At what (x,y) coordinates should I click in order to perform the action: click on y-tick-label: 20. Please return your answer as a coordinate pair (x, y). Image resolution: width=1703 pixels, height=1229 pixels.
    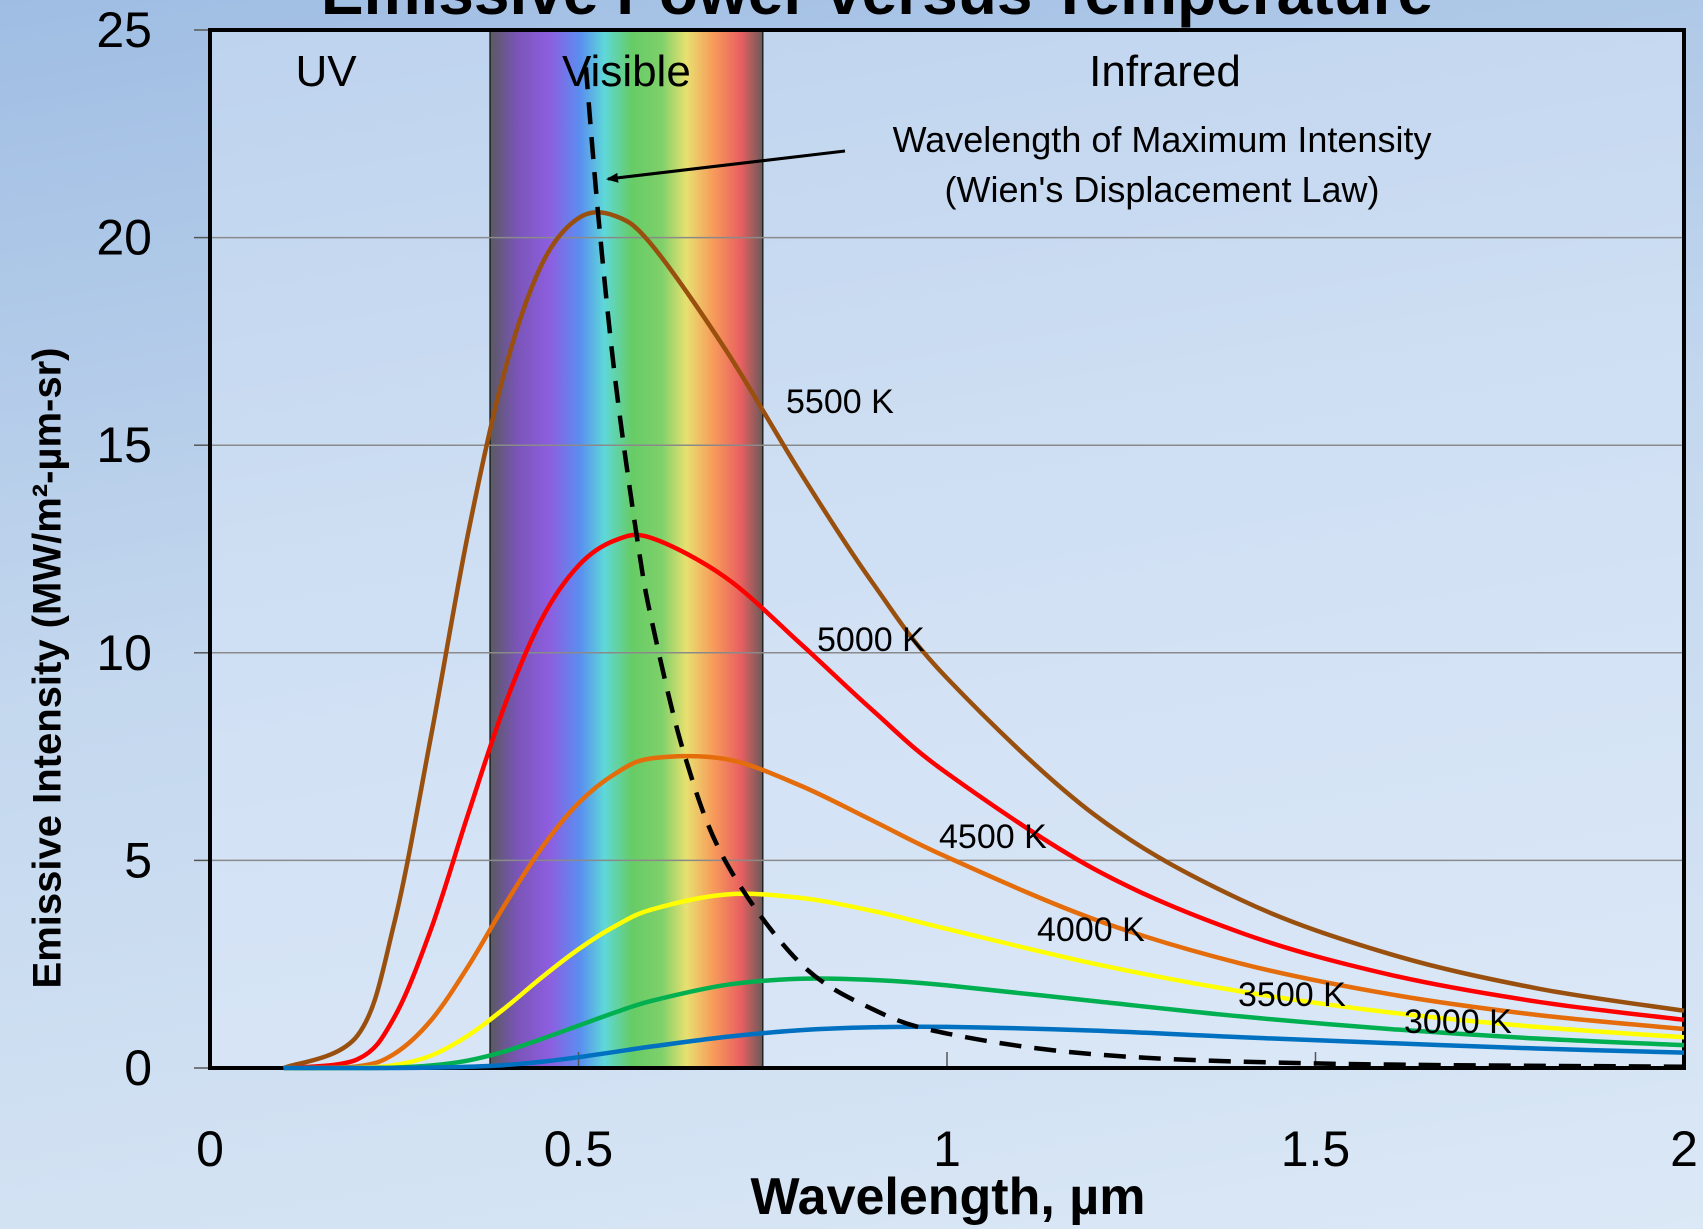
    Looking at the image, I should click on (124, 238).